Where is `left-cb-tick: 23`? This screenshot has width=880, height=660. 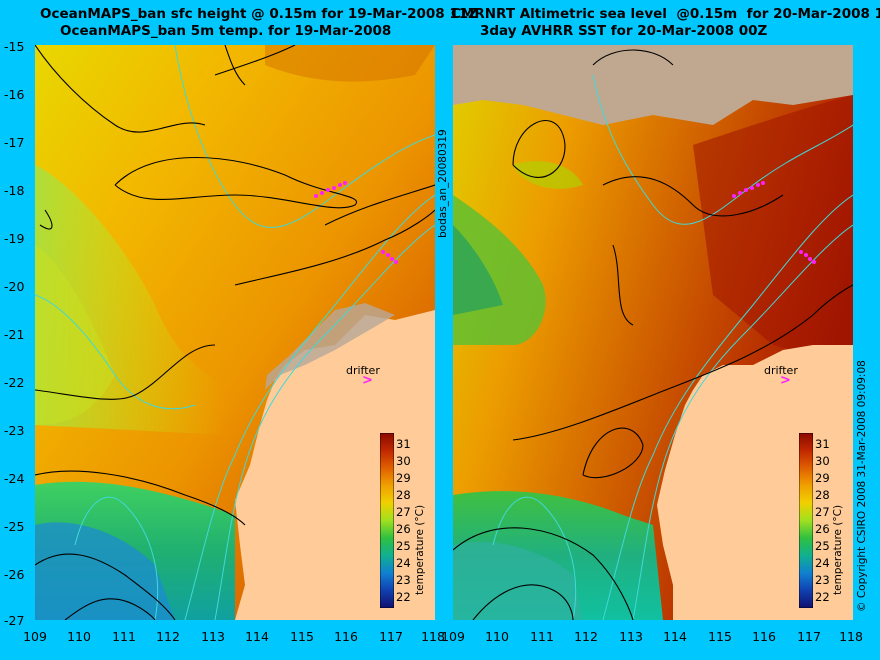 left-cb-tick: 23 is located at coordinates (403, 580).